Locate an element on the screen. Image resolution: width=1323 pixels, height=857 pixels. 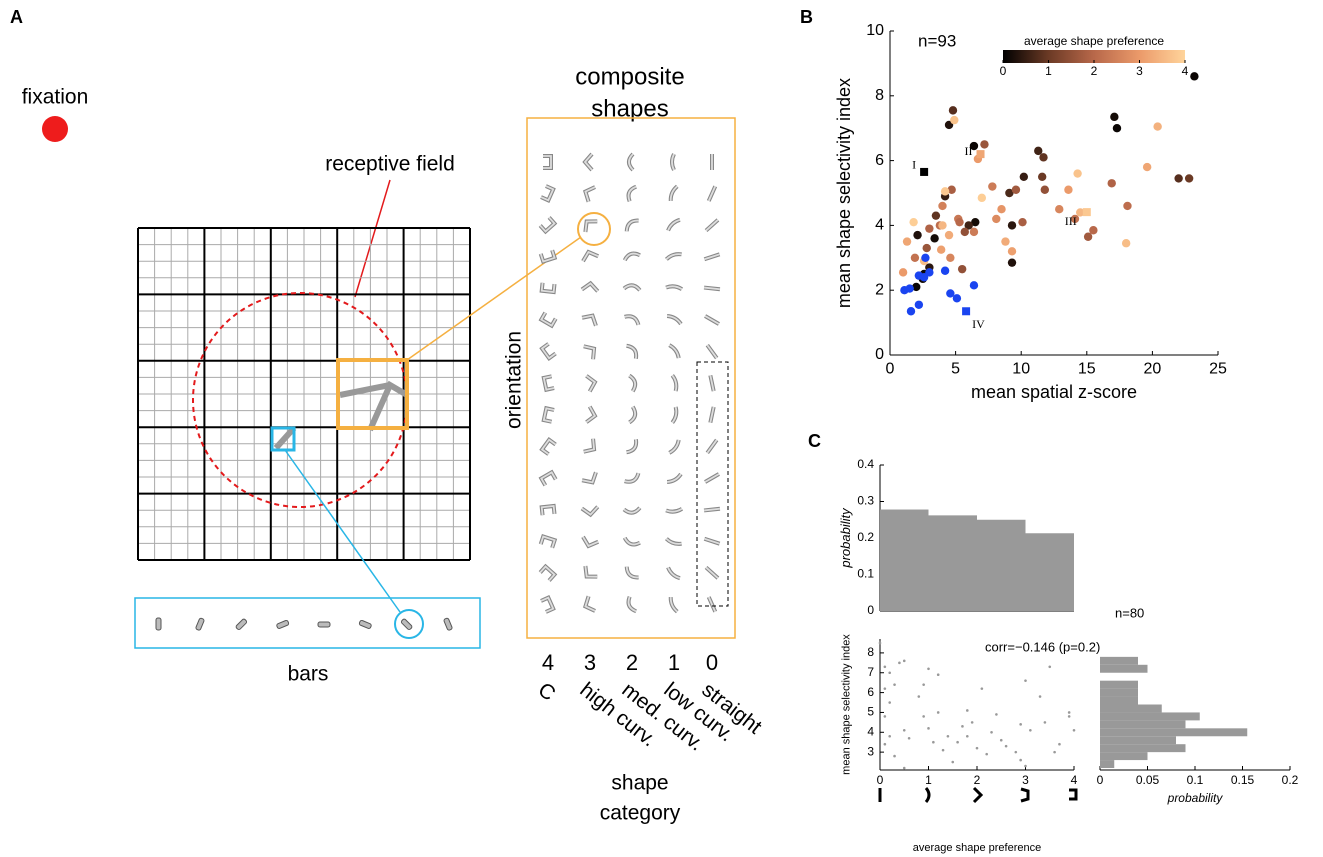
bar-stim is located at coordinates (406, 624).